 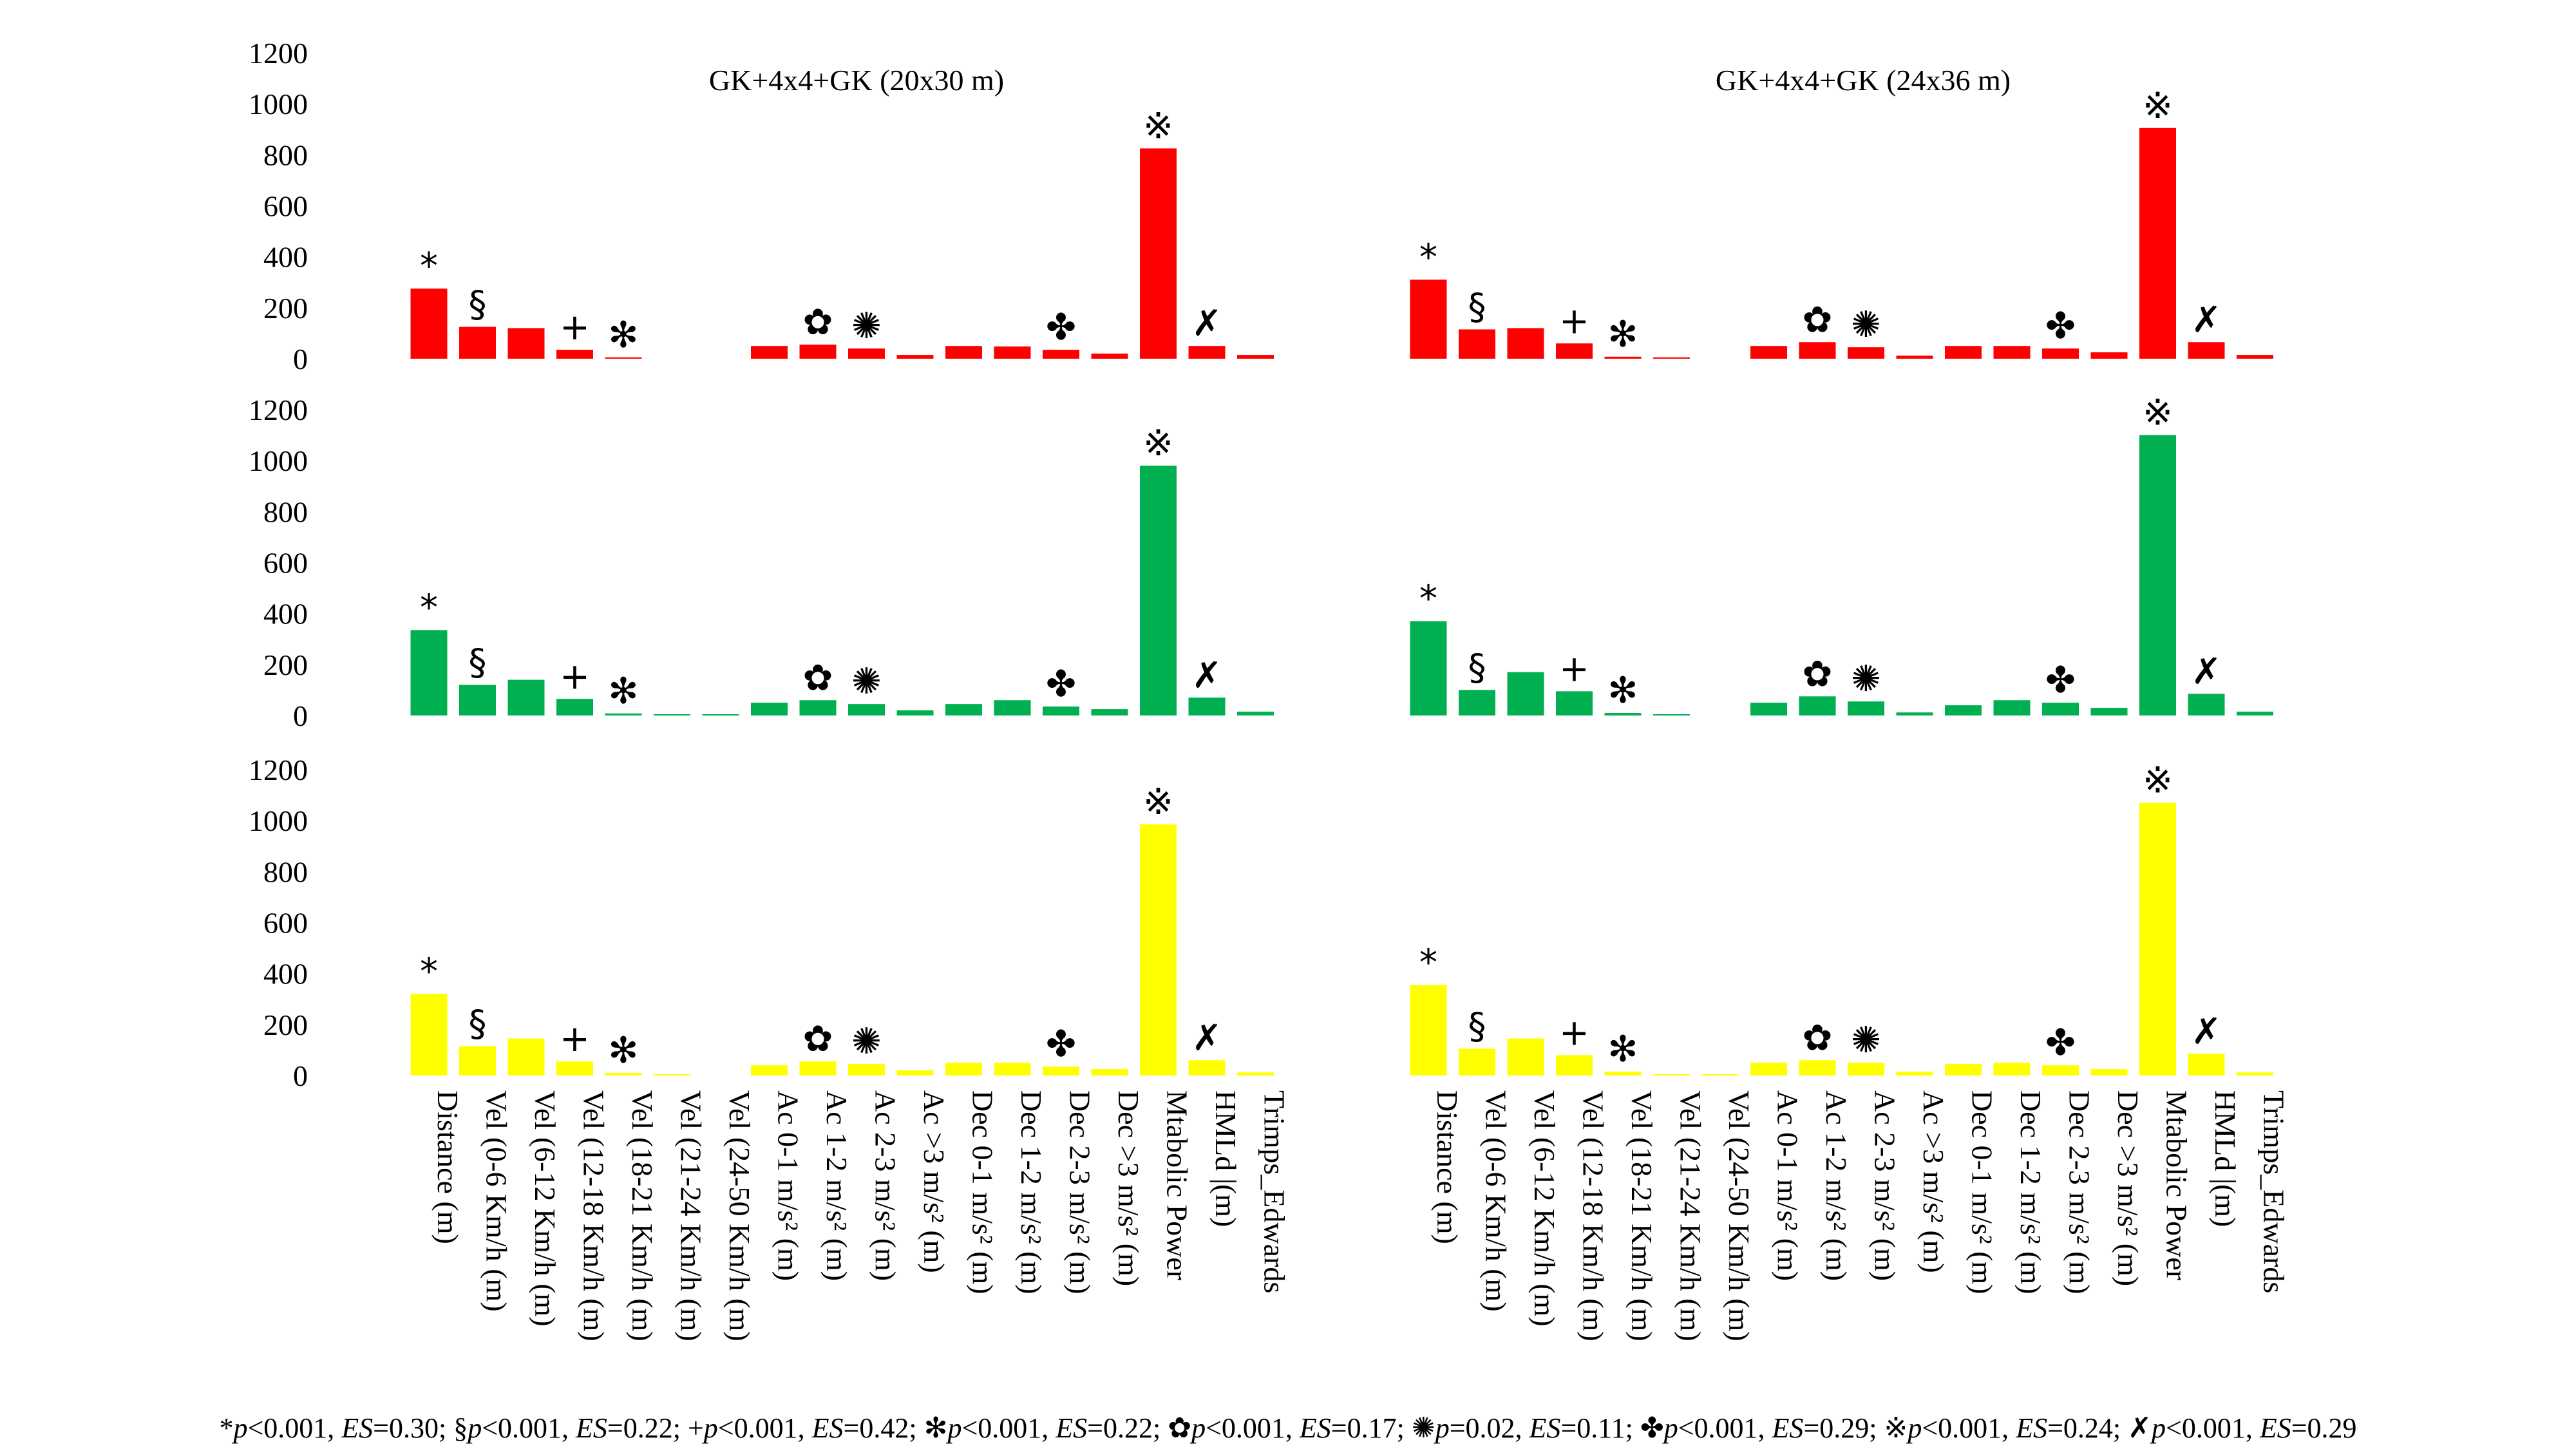 I want to click on category-label: Ac 0-1 m/s² (m), so click(x=1788, y=1186).